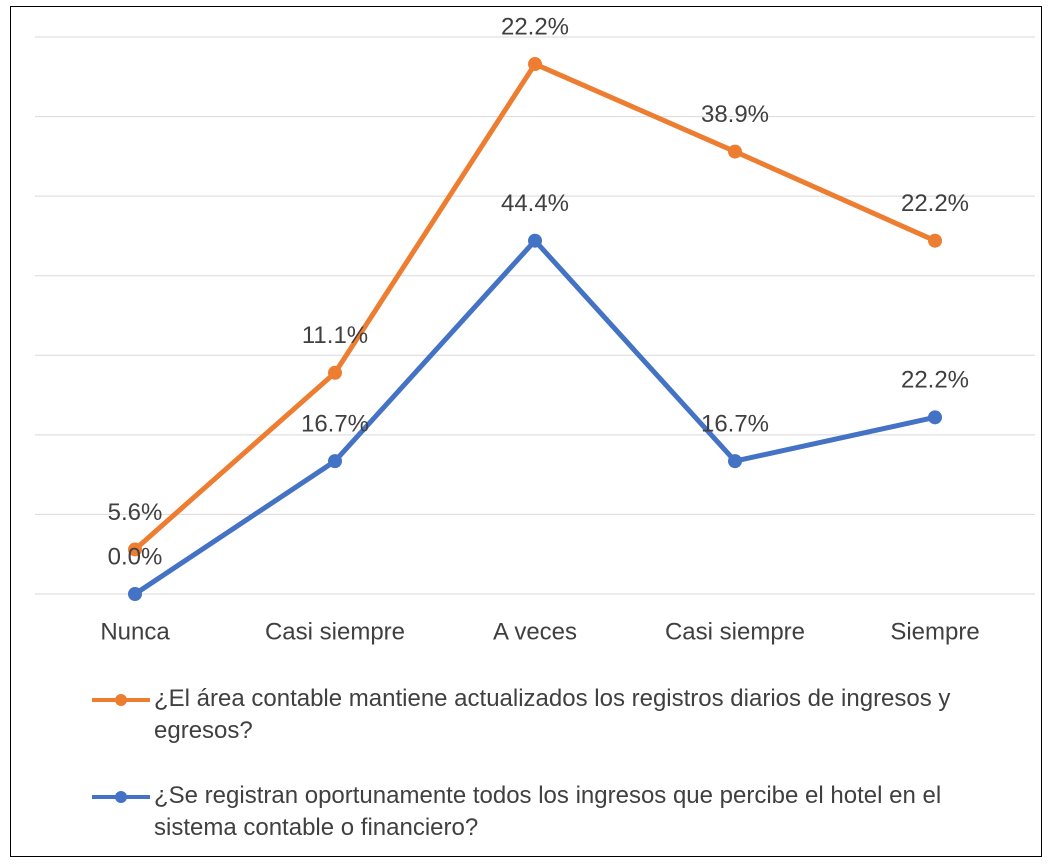 The image size is (1054, 864). I want to click on data-label: 11.1%, so click(335, 335).